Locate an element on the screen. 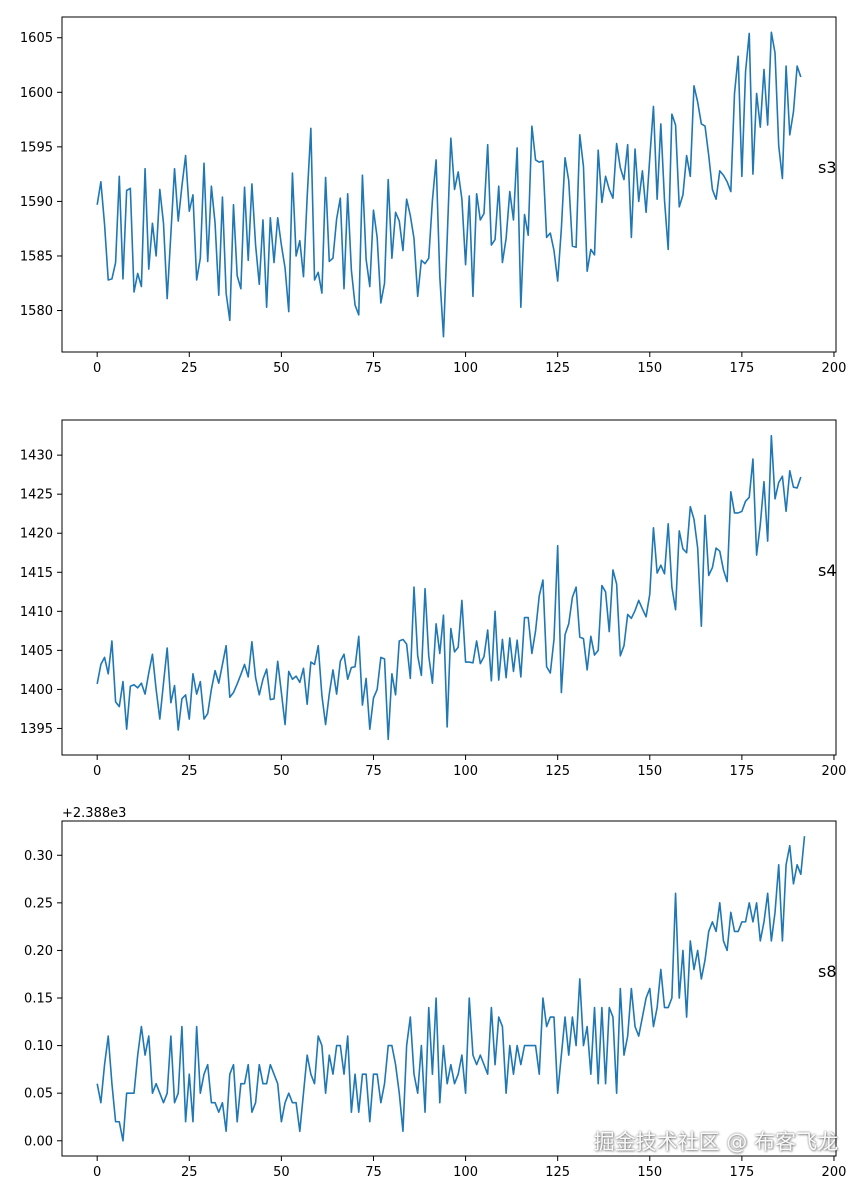  side-label-s8: s8 is located at coordinates (827, 971).